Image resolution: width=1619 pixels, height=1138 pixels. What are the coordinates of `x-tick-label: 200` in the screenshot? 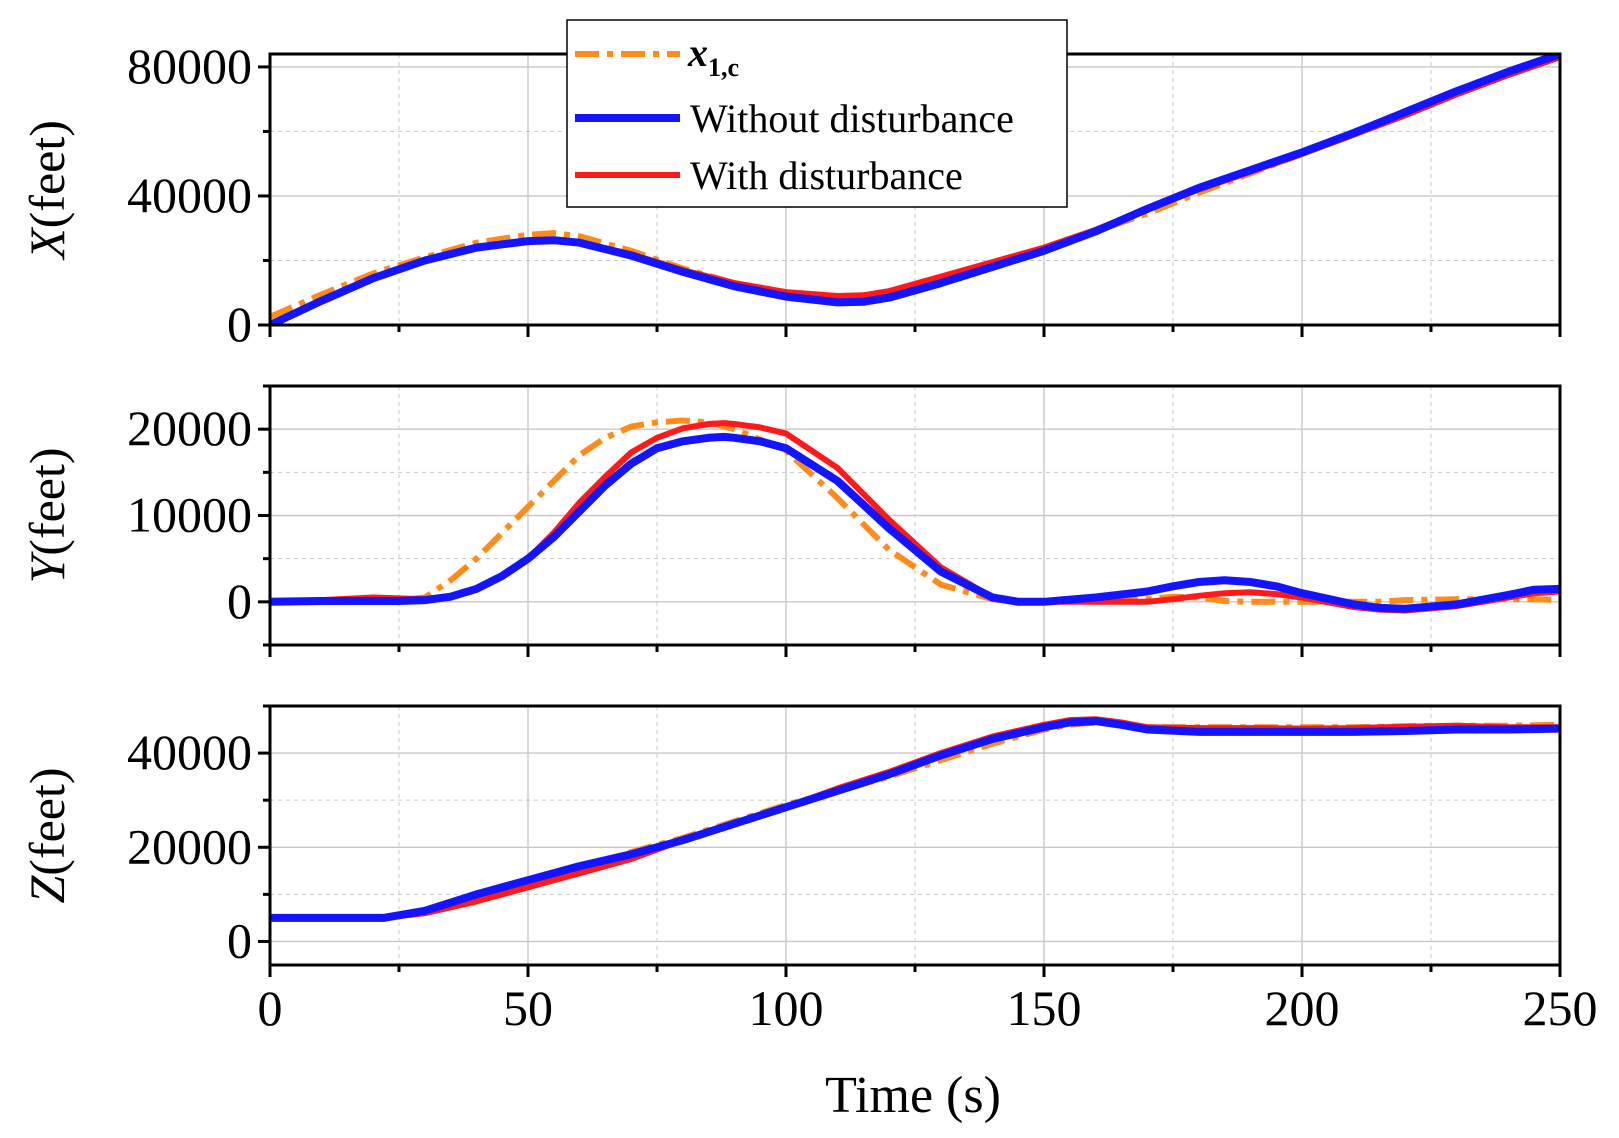 It's located at (1302, 1008).